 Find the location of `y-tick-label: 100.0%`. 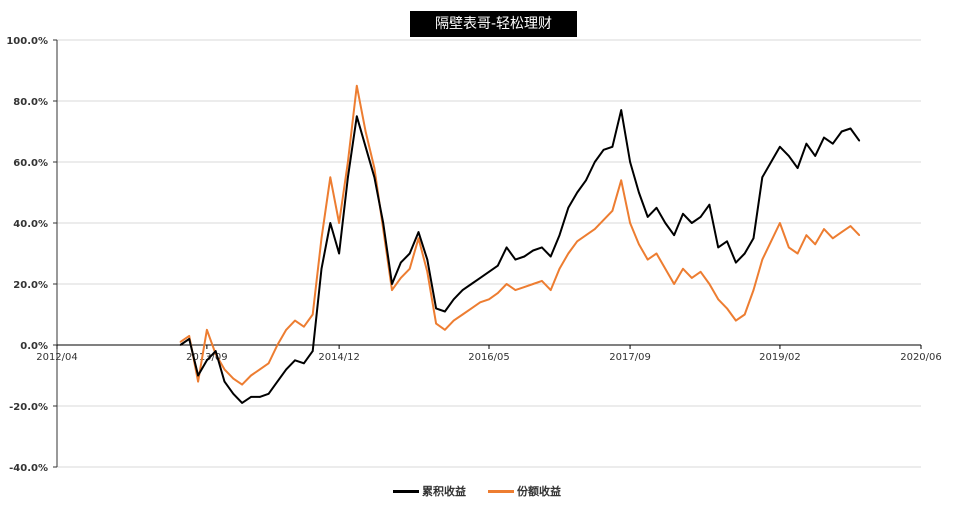

y-tick-label: 100.0% is located at coordinates (27, 41).